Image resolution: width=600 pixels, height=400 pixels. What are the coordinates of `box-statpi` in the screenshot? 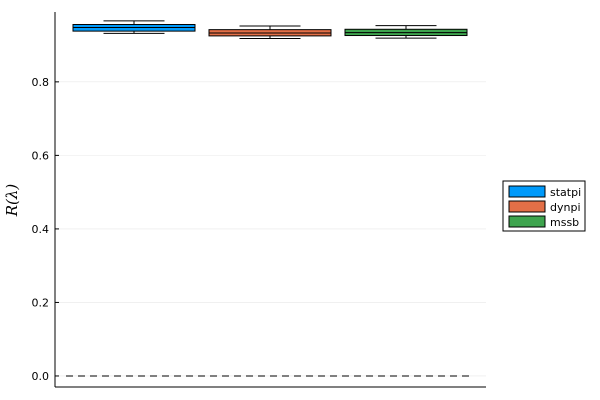 It's located at (134, 27).